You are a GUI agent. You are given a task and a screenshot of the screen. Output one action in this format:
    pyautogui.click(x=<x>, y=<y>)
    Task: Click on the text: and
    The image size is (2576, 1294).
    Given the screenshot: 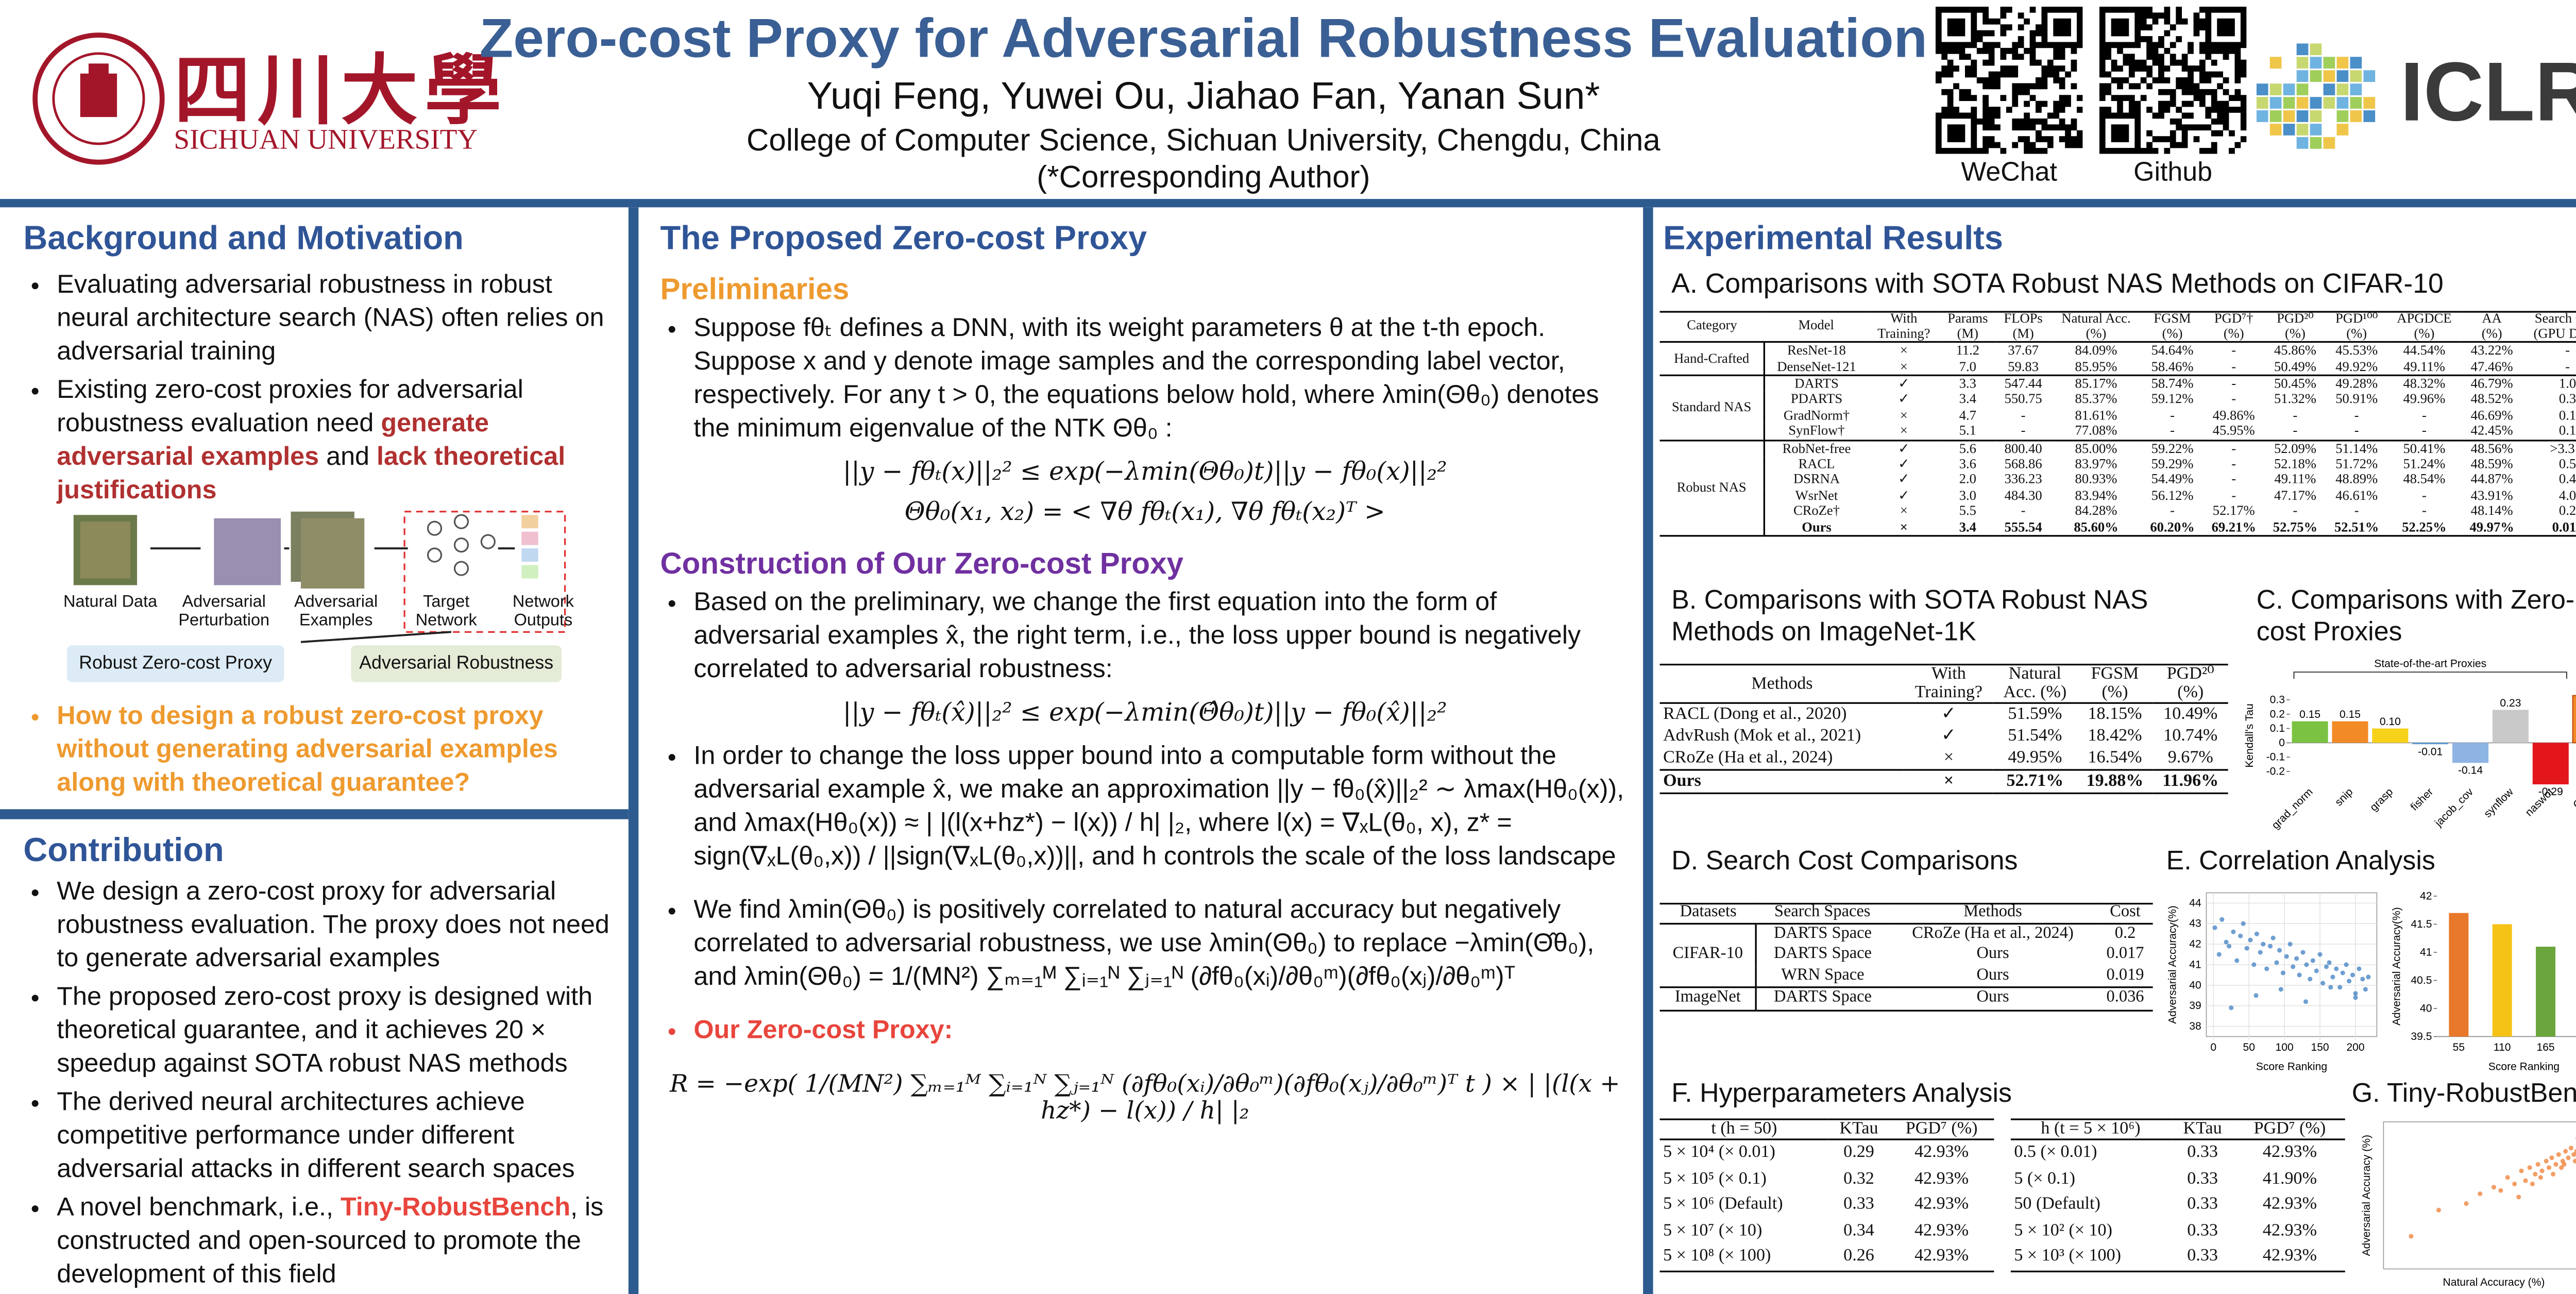 What is the action you would take?
    pyautogui.click(x=348, y=457)
    